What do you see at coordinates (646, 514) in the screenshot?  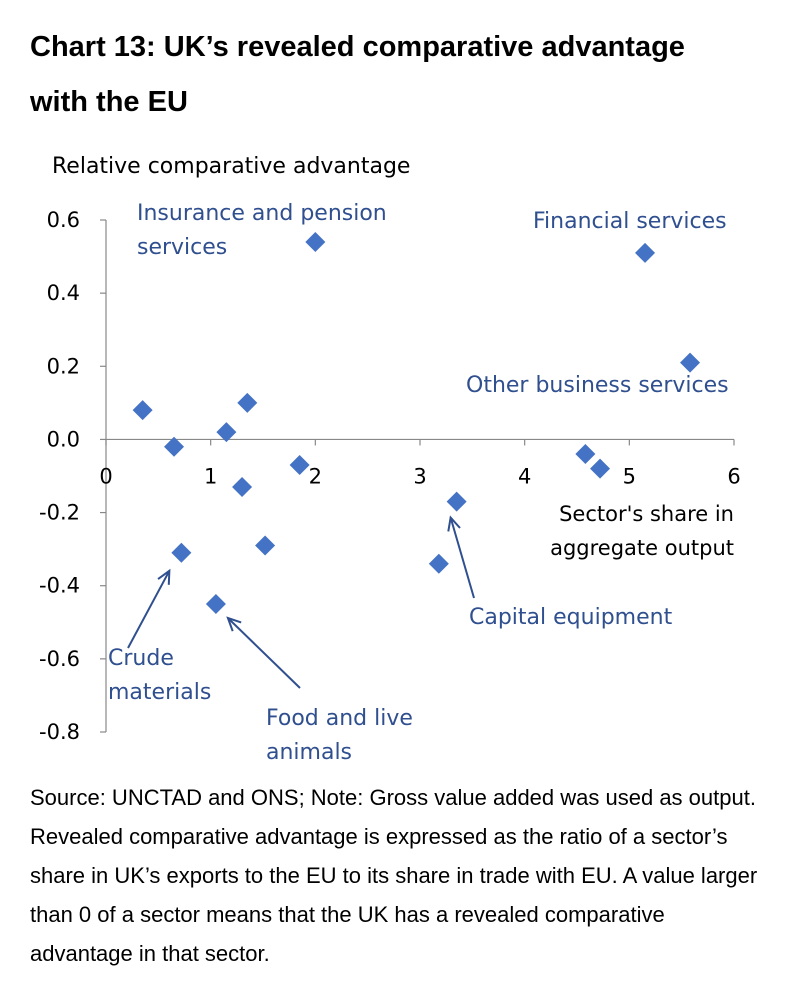 I see `x-axis-label-line-1: Sector's share in` at bounding box center [646, 514].